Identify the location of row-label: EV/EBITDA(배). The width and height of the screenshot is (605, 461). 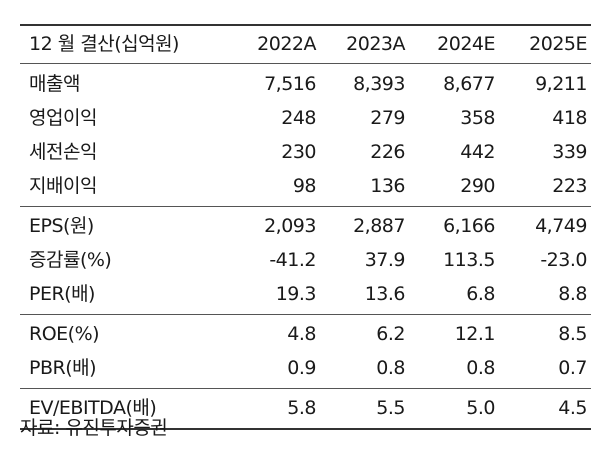
(93, 408).